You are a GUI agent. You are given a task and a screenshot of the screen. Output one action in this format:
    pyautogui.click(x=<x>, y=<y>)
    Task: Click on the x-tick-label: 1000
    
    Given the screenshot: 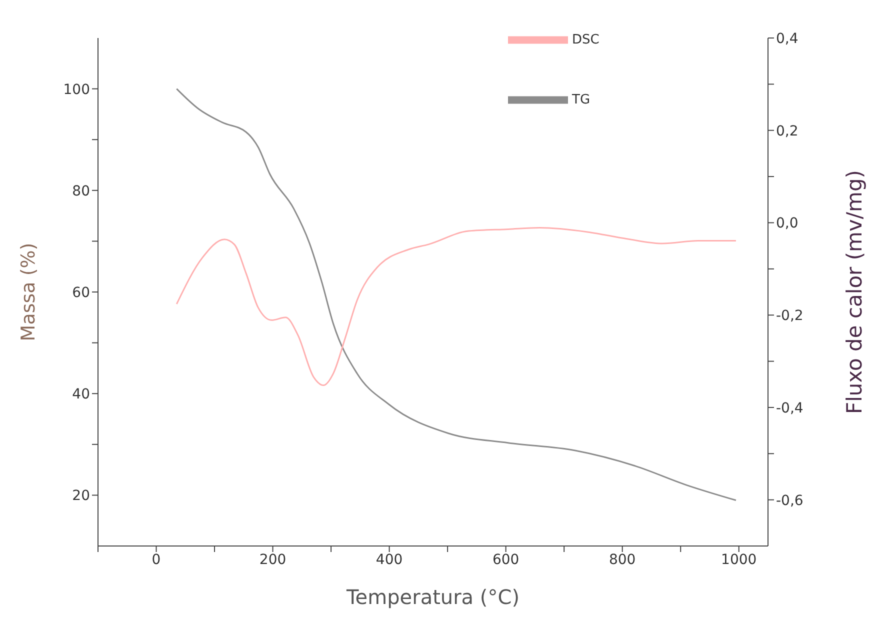 What is the action you would take?
    pyautogui.click(x=739, y=560)
    